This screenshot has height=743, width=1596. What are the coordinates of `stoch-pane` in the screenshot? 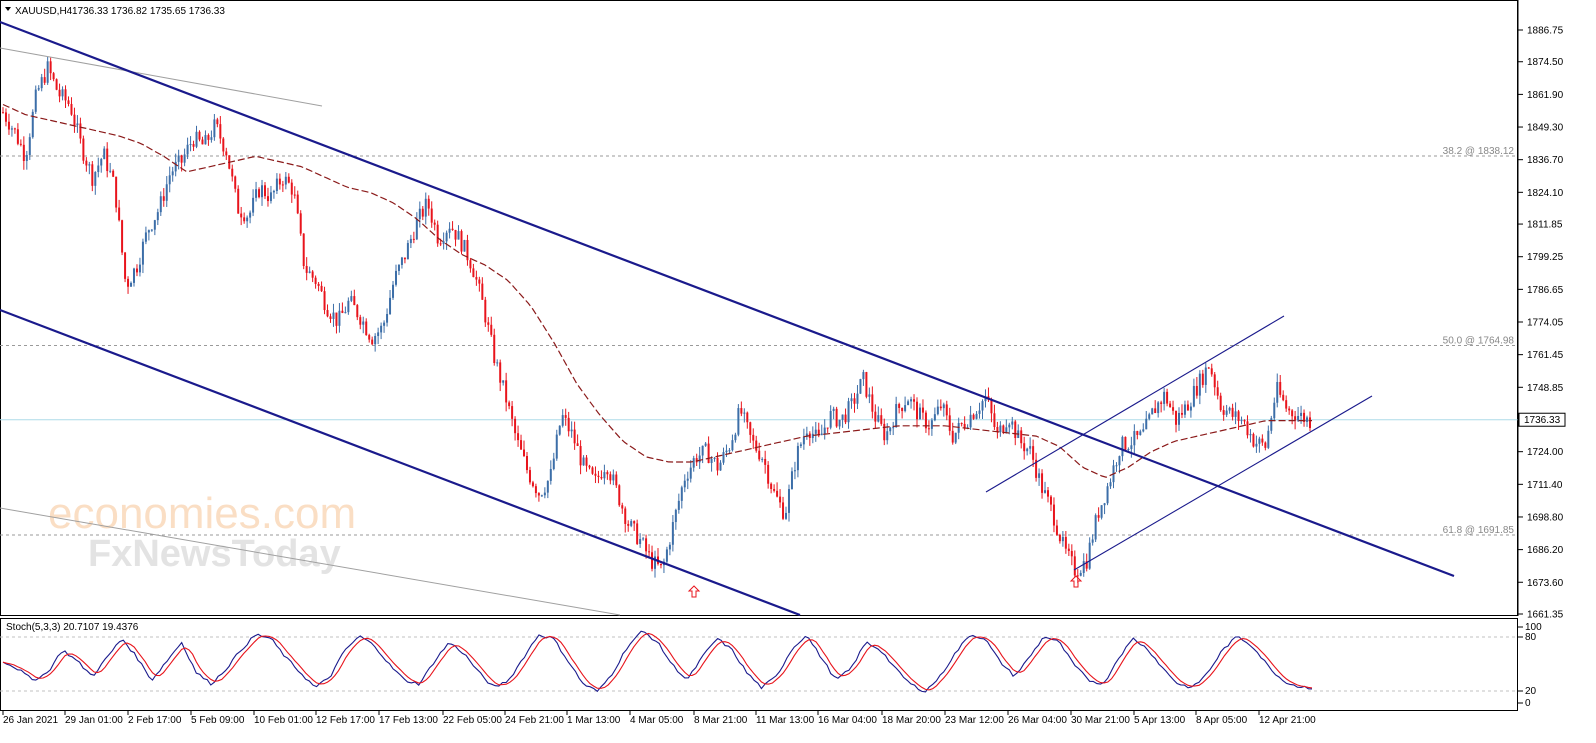 It's located at (759, 664).